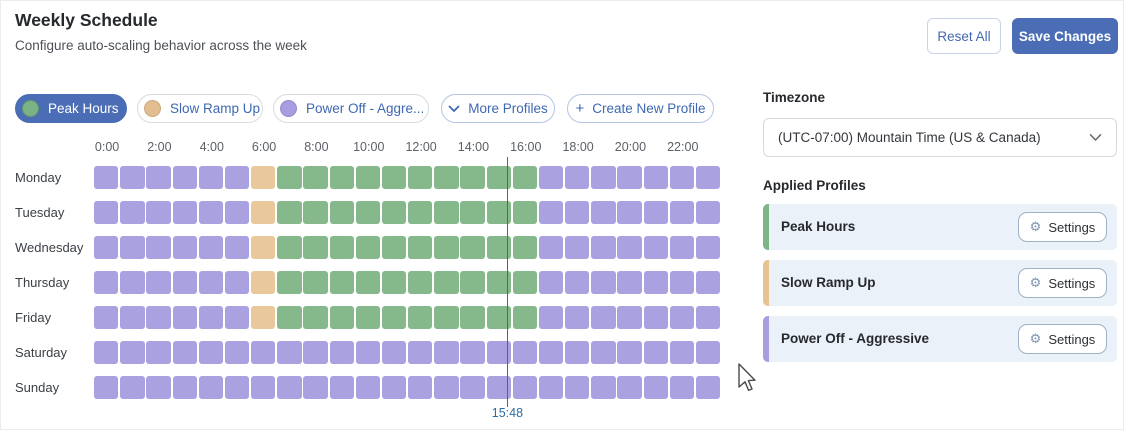  I want to click on timezone-select: (UTC-07:00) Mountain Time (US & Canada), so click(940, 137).